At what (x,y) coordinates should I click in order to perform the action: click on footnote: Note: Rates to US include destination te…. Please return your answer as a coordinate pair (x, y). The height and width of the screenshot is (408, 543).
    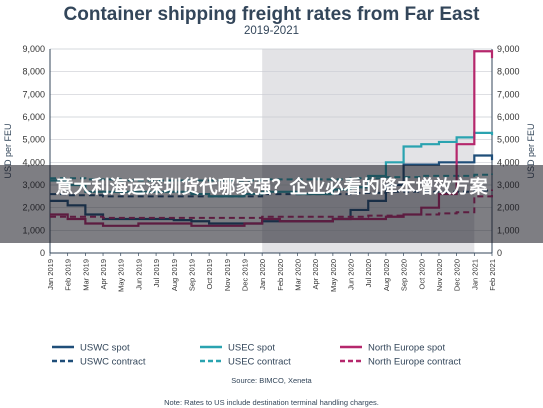
    Looking at the image, I should click on (271, 402).